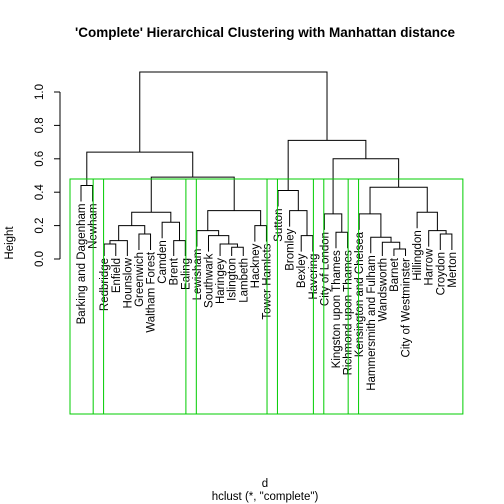 Image resolution: width=504 pixels, height=504 pixels. I want to click on leaf-label: Greenwich, so click(140, 279).